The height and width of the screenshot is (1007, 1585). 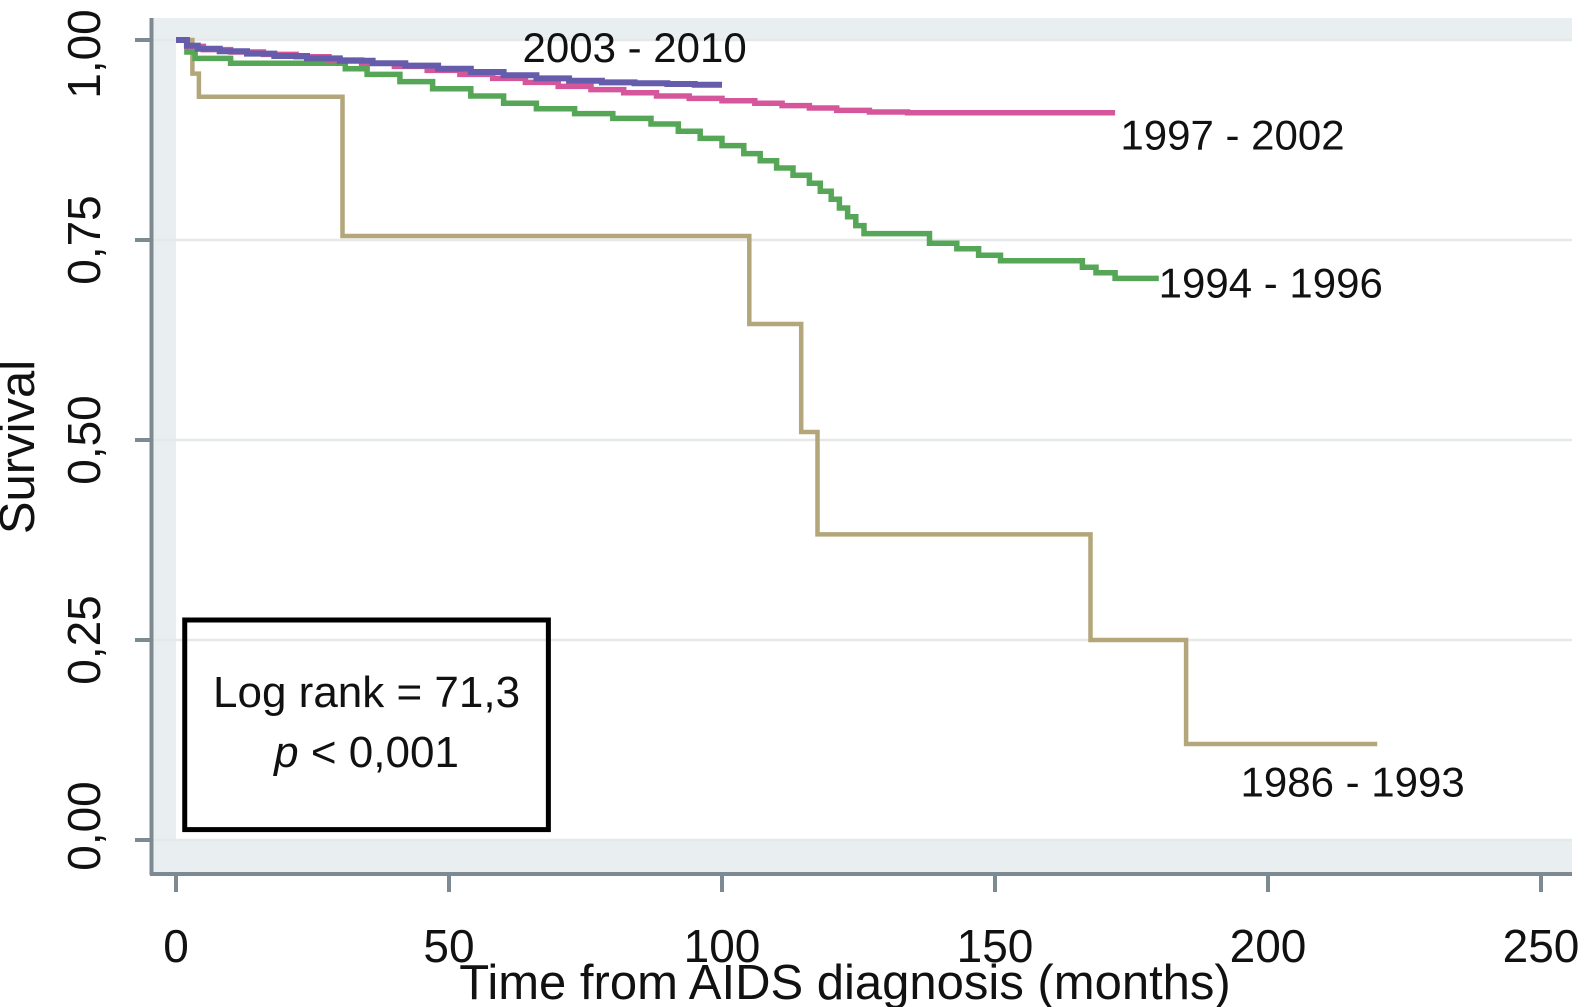 What do you see at coordinates (1232, 134) in the screenshot?
I see `series-label-1997-2002: 1997 - 2002` at bounding box center [1232, 134].